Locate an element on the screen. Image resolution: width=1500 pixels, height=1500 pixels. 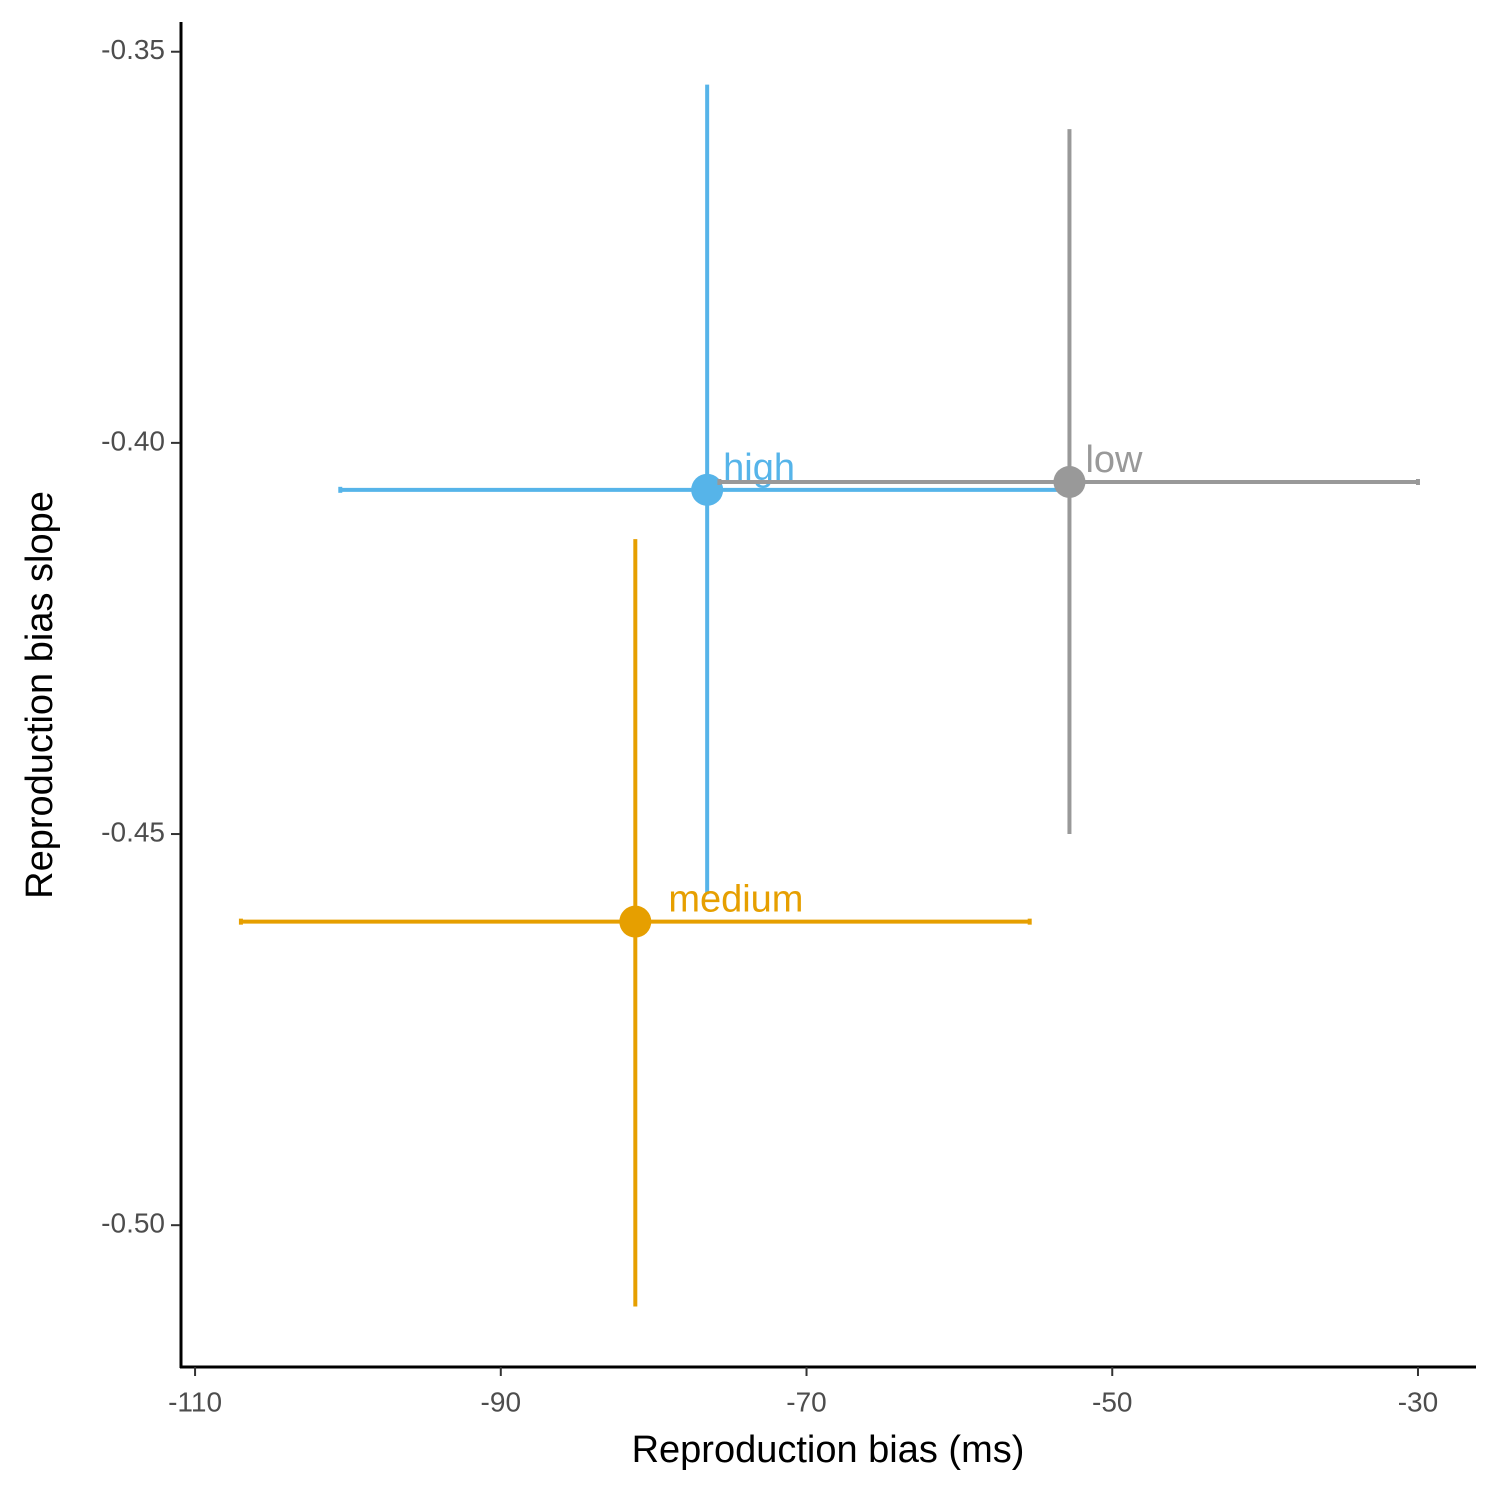
x-tick-label: -90 is located at coordinates (501, 1401).